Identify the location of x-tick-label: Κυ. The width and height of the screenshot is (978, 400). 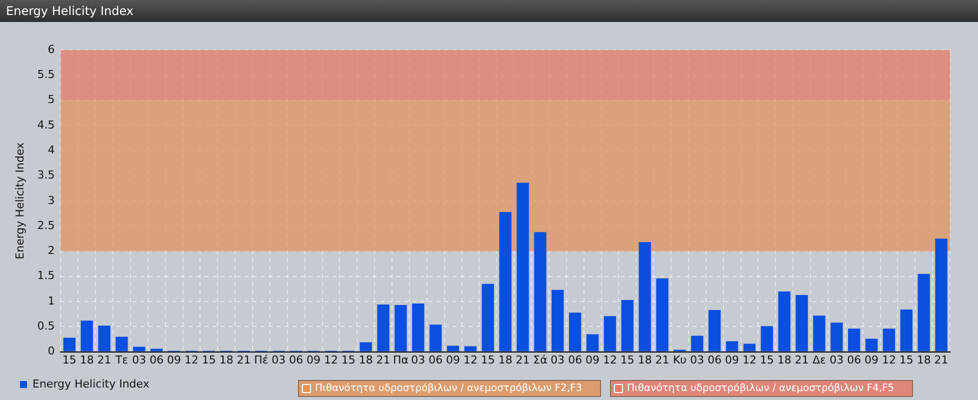
(679, 359).